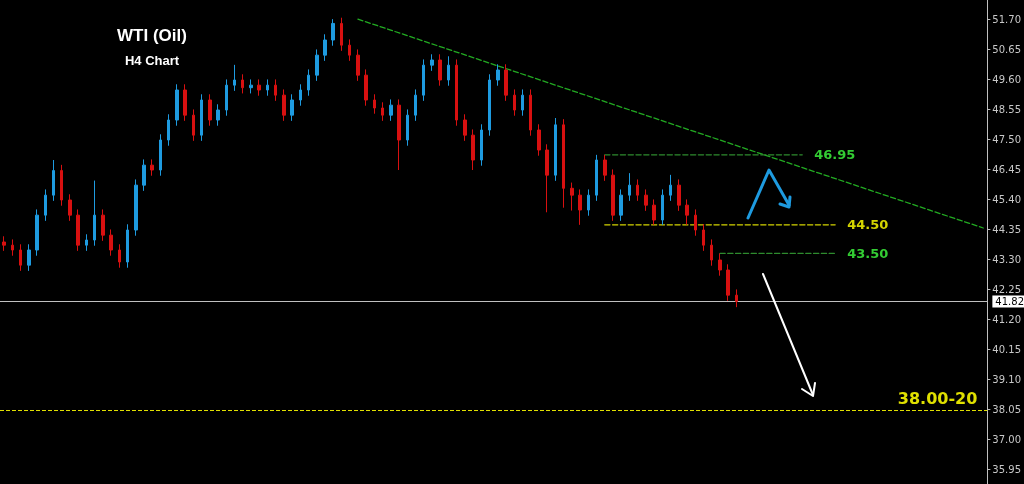 The width and height of the screenshot is (1024, 484). I want to click on series-label: 43.50, so click(868, 253).